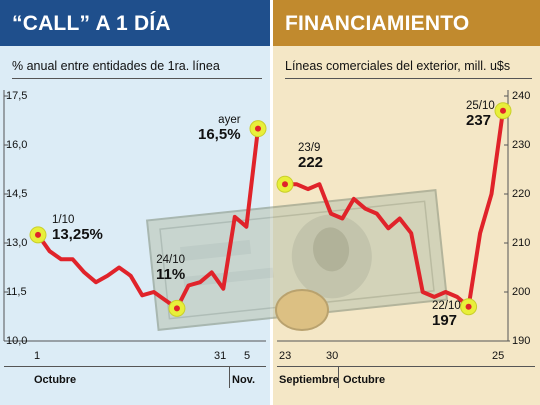 This screenshot has width=540, height=405. What do you see at coordinates (332, 356) in the screenshot?
I see `fin-x-tick-label: 30` at bounding box center [332, 356].